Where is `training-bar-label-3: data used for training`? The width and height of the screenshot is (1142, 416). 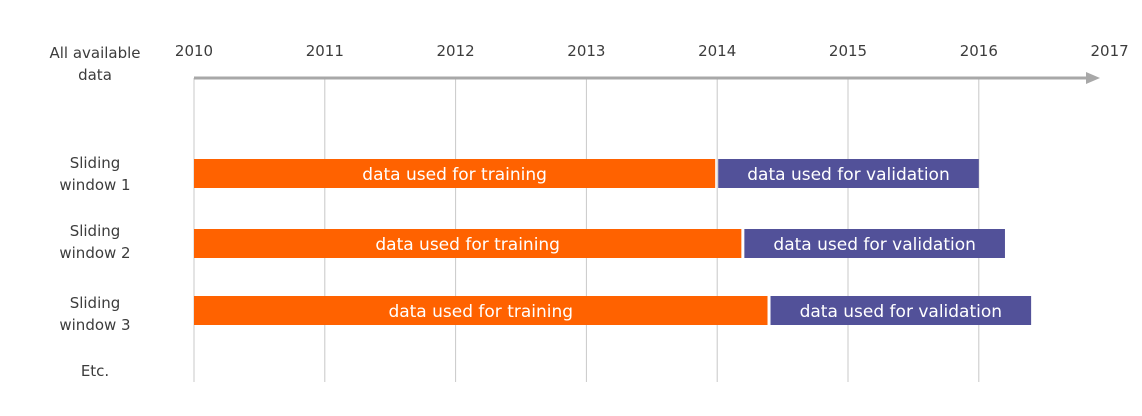
training-bar-label-3: data used for training is located at coordinates (480, 312).